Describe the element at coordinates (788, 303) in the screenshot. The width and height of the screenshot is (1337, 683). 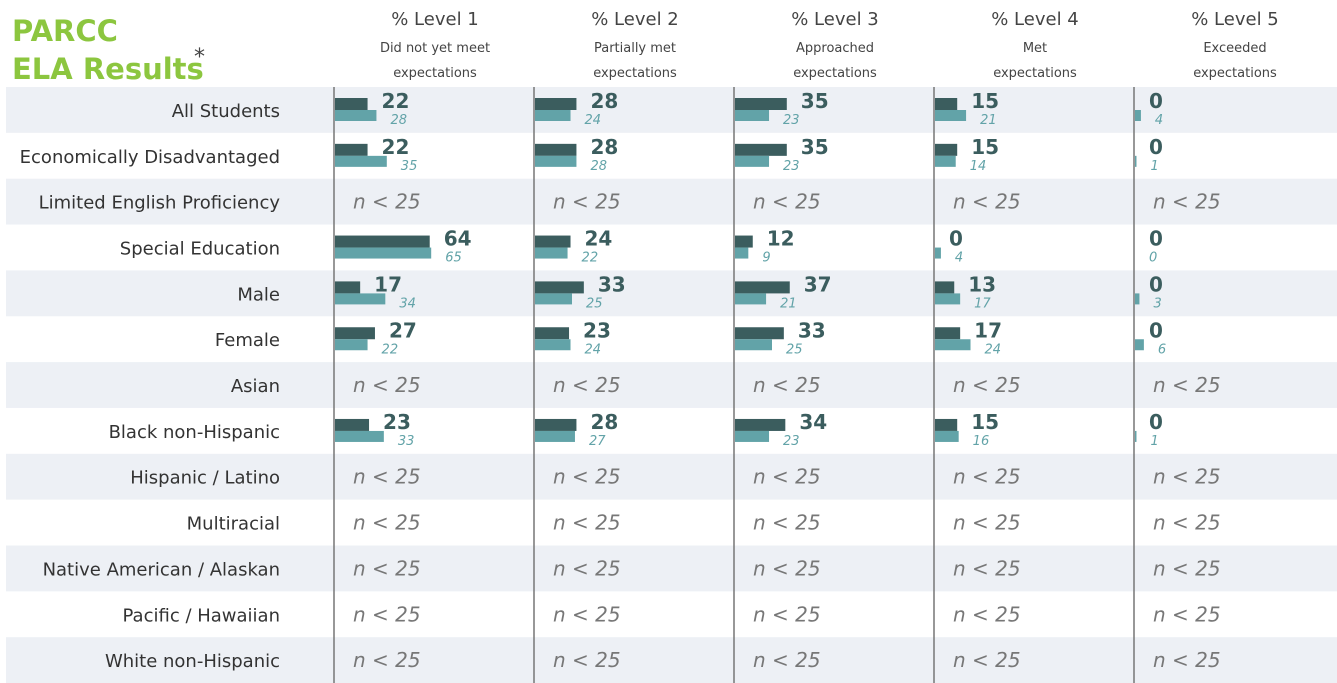
I see `compare-label: 21` at that location.